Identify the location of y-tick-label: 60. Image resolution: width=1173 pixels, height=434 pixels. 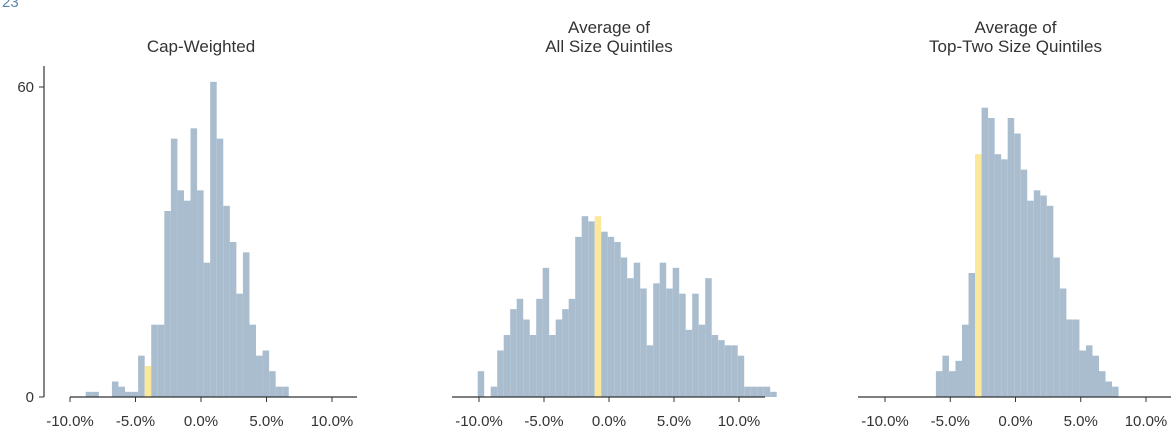
(25, 87).